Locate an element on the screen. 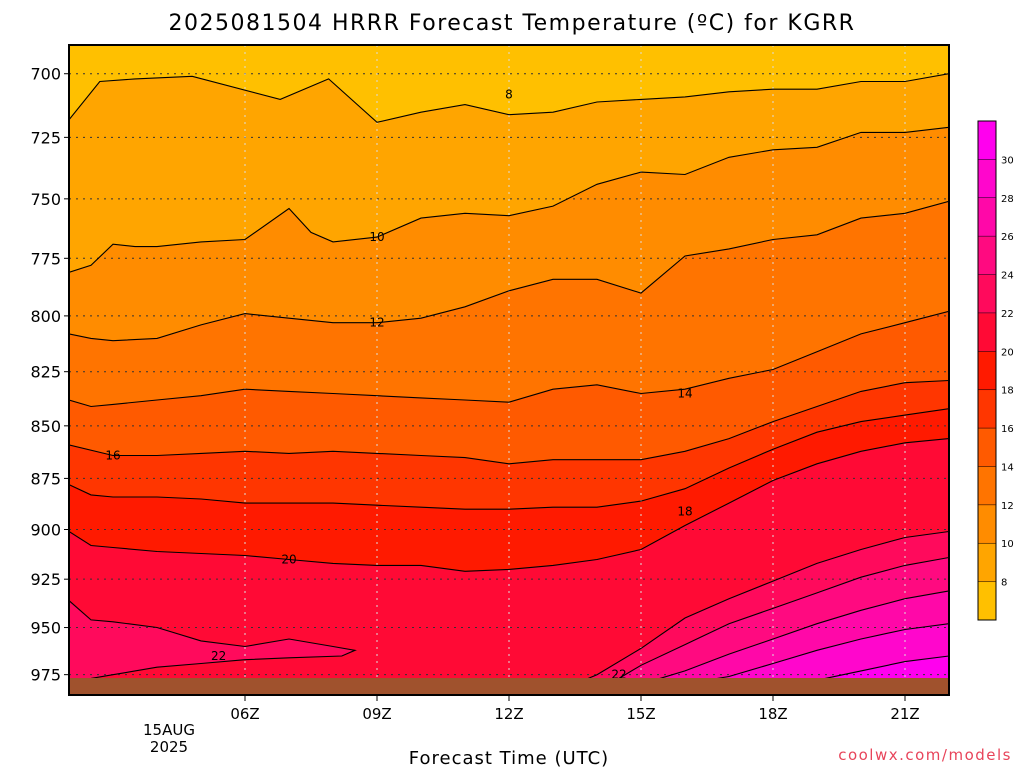 Image resolution: width=1024 pixels, height=768 pixels. site-credit: coolwx.com/models is located at coordinates (925, 755).